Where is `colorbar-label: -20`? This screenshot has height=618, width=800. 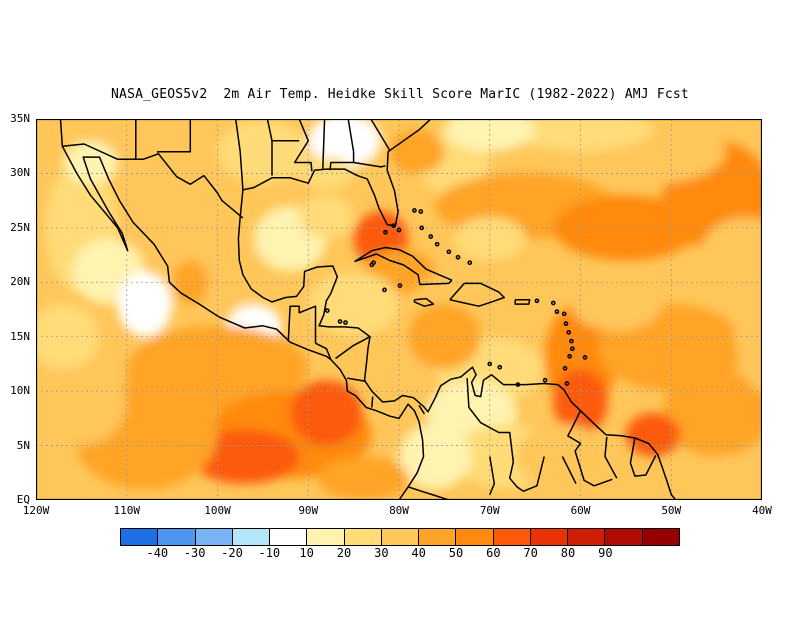
colorbar-label: -20 is located at coordinates (232, 553).